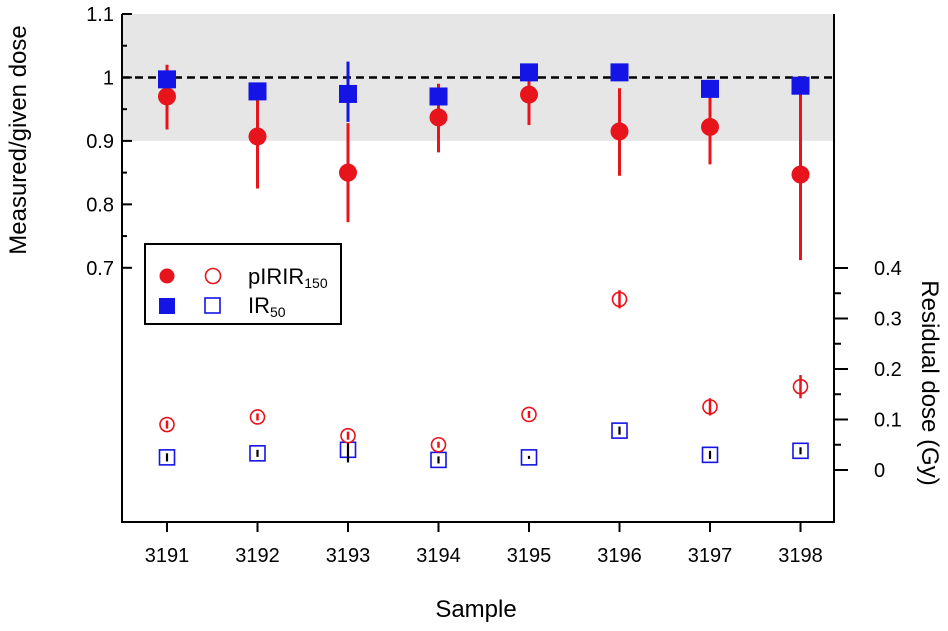 This screenshot has width=948, height=631. What do you see at coordinates (529, 556) in the screenshot?
I see `x-tick-label: 3195` at bounding box center [529, 556].